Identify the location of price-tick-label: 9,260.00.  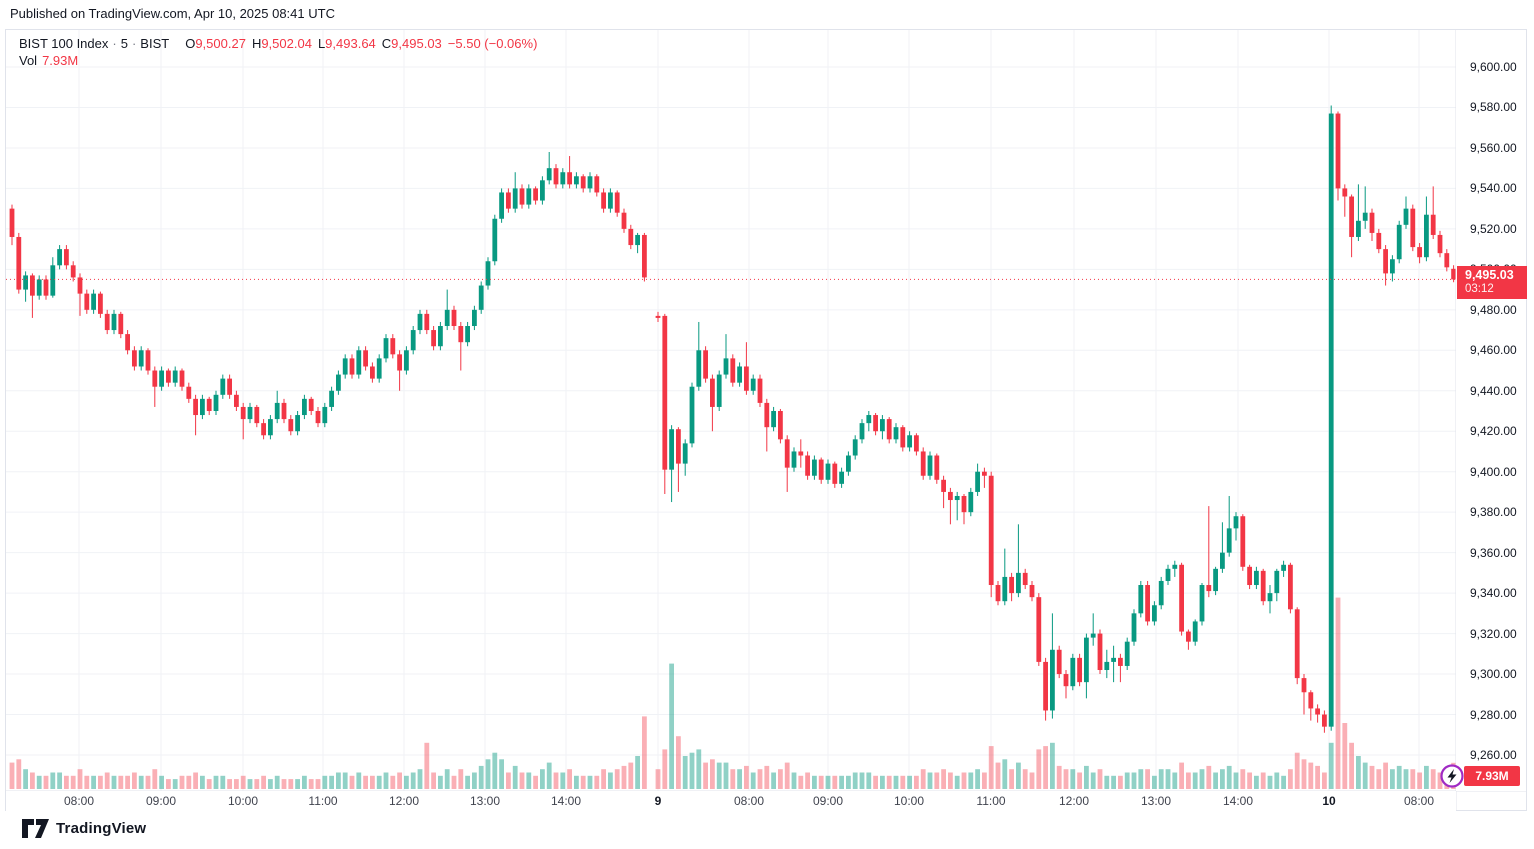
(1493, 754).